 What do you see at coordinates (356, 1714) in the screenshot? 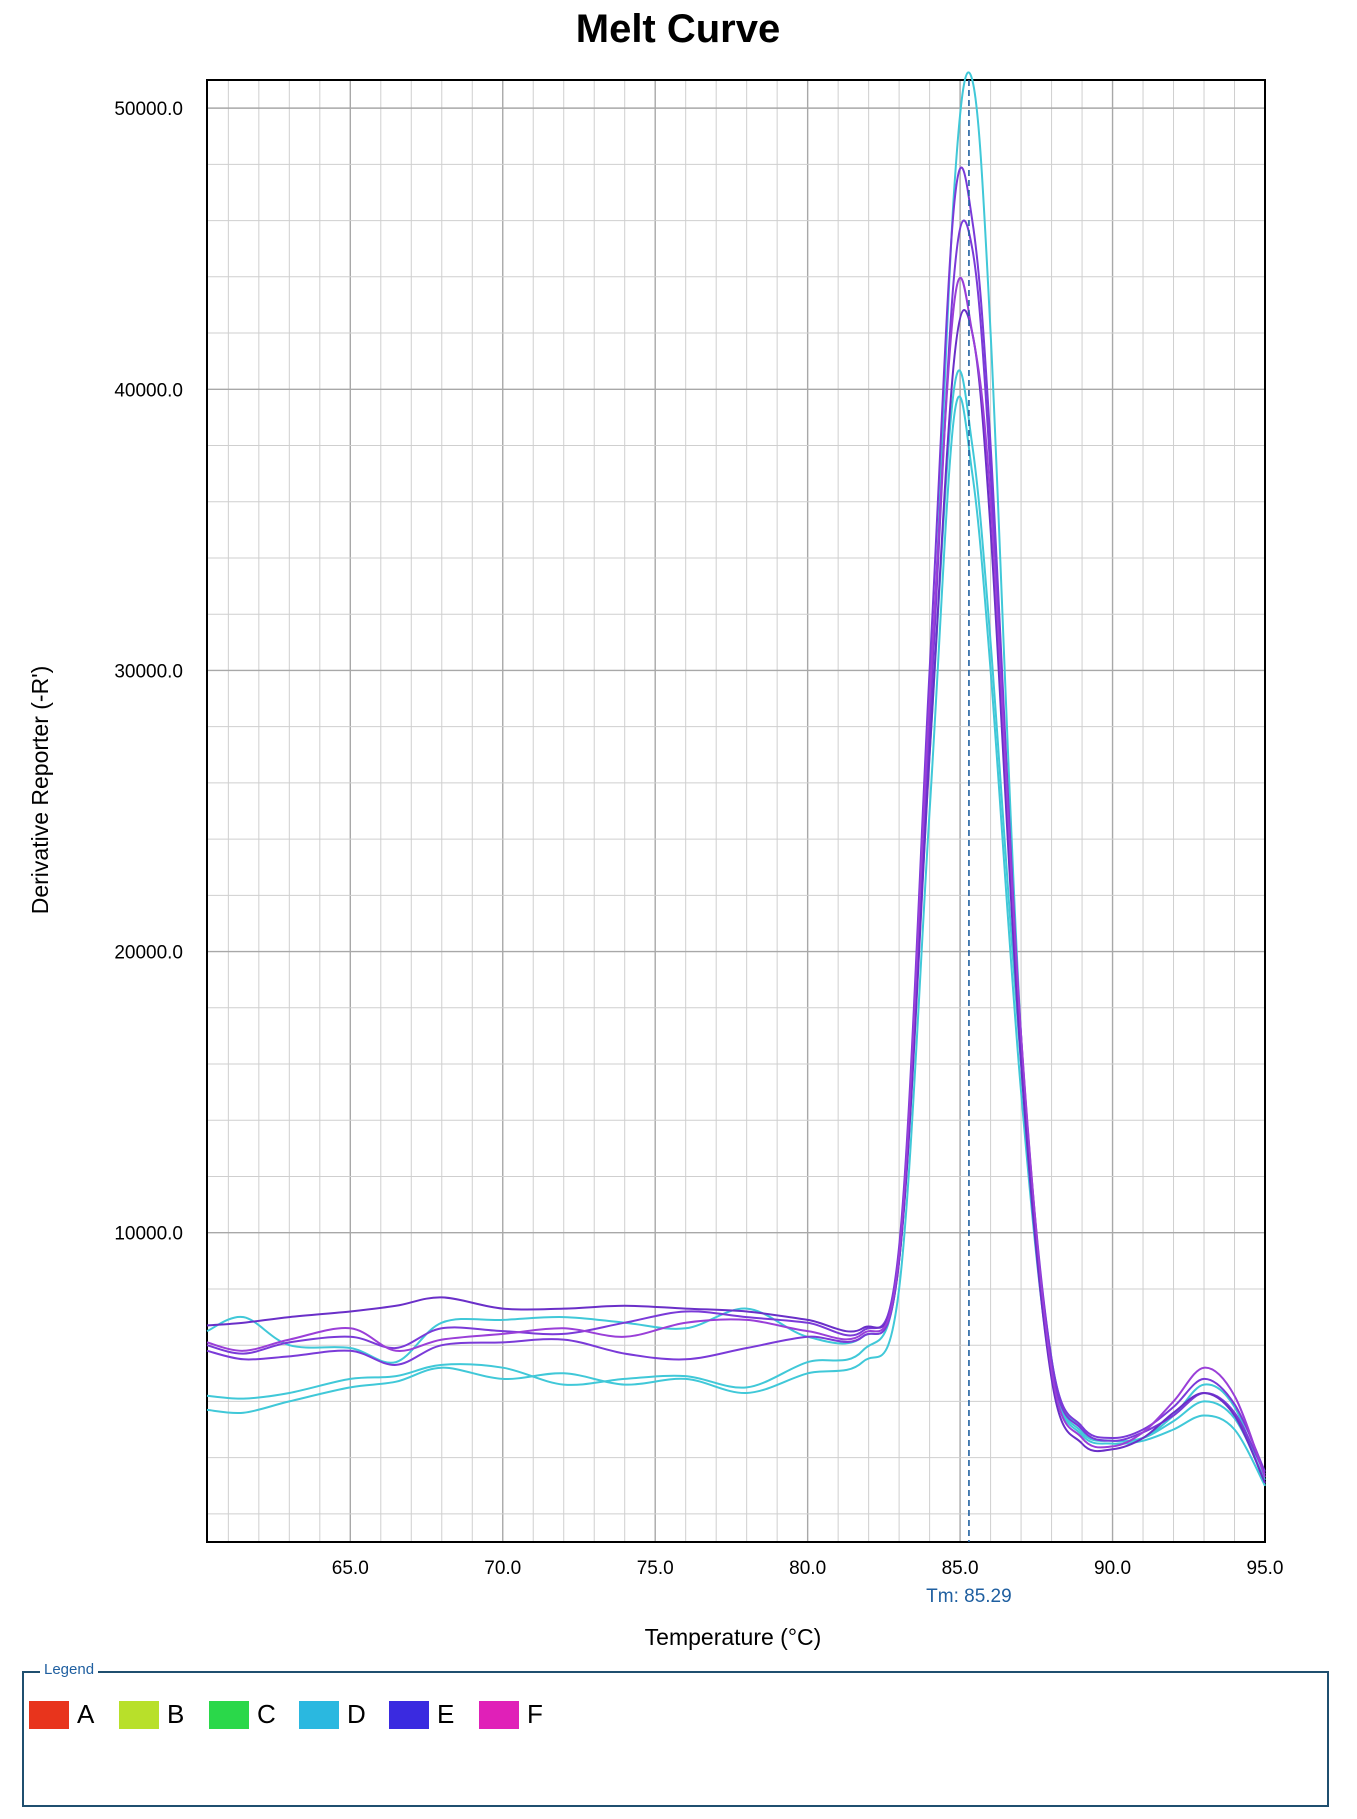
I see `legend-label: D` at bounding box center [356, 1714].